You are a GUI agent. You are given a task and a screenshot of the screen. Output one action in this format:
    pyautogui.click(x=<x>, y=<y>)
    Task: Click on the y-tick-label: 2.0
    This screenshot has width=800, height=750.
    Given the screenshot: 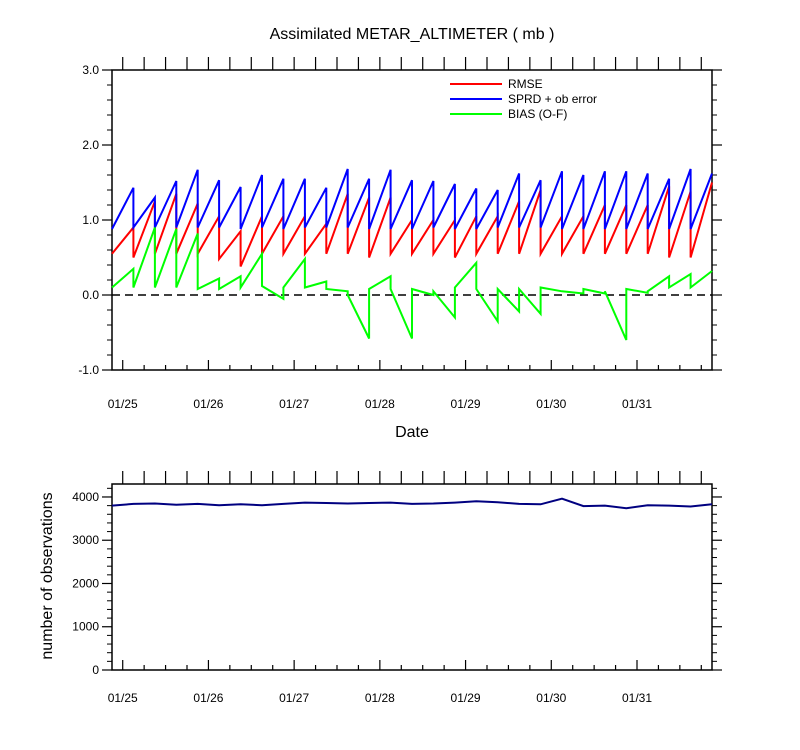 What is the action you would take?
    pyautogui.click(x=90, y=145)
    